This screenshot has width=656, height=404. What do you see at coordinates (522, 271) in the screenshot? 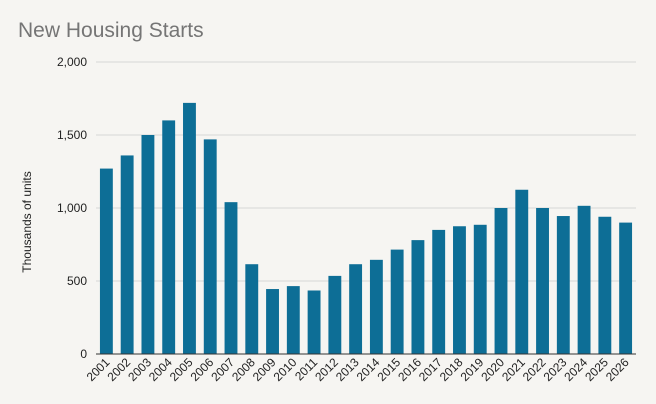
I see `bar-2021` at bounding box center [522, 271].